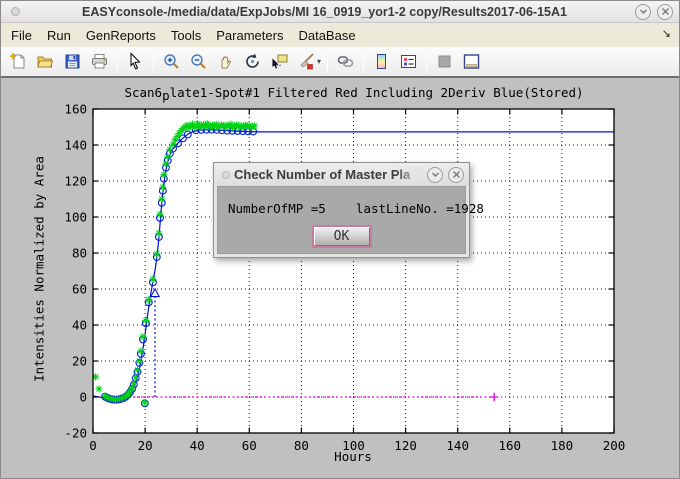 The width and height of the screenshot is (680, 479). I want to click on minimize-button, so click(643, 11).